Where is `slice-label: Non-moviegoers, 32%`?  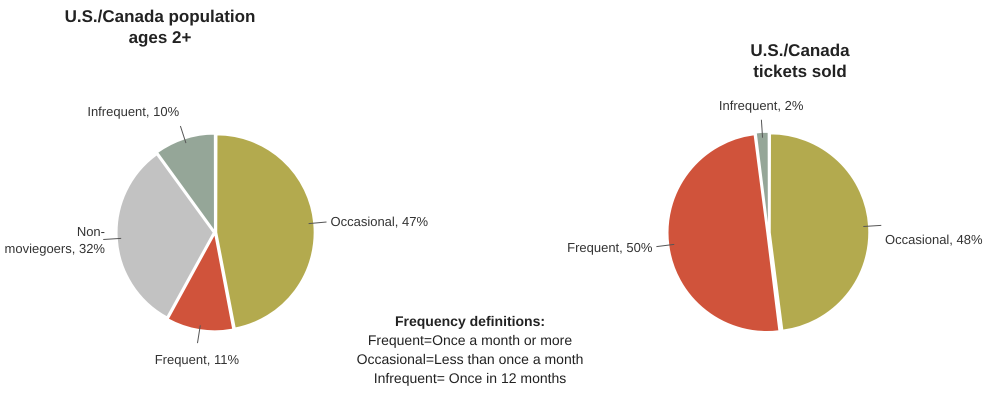
slice-label: Non-moviegoers, 32% is located at coordinates (54, 239).